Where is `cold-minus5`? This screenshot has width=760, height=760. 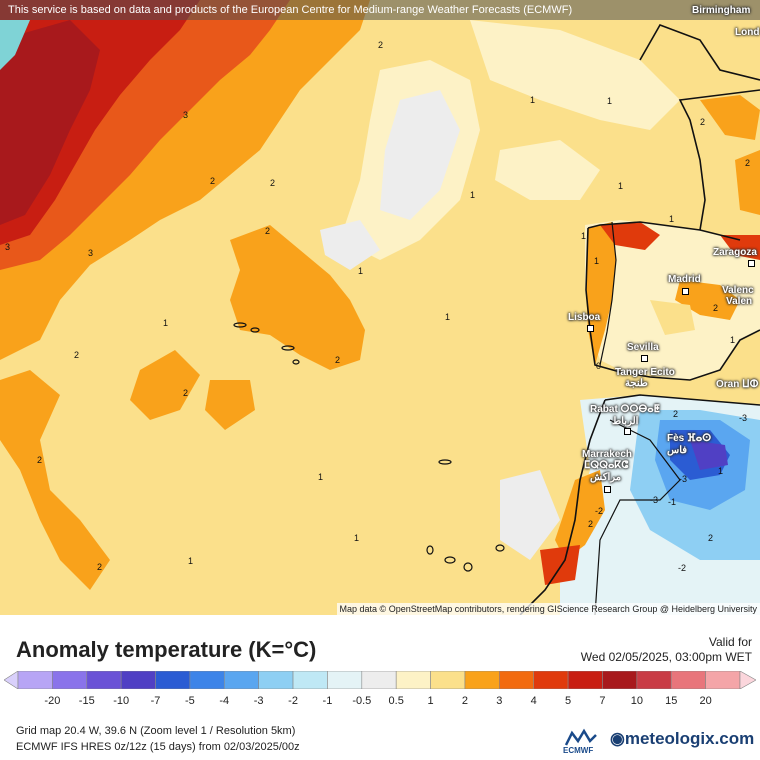
cold-minus5 is located at coordinates (709, 455).